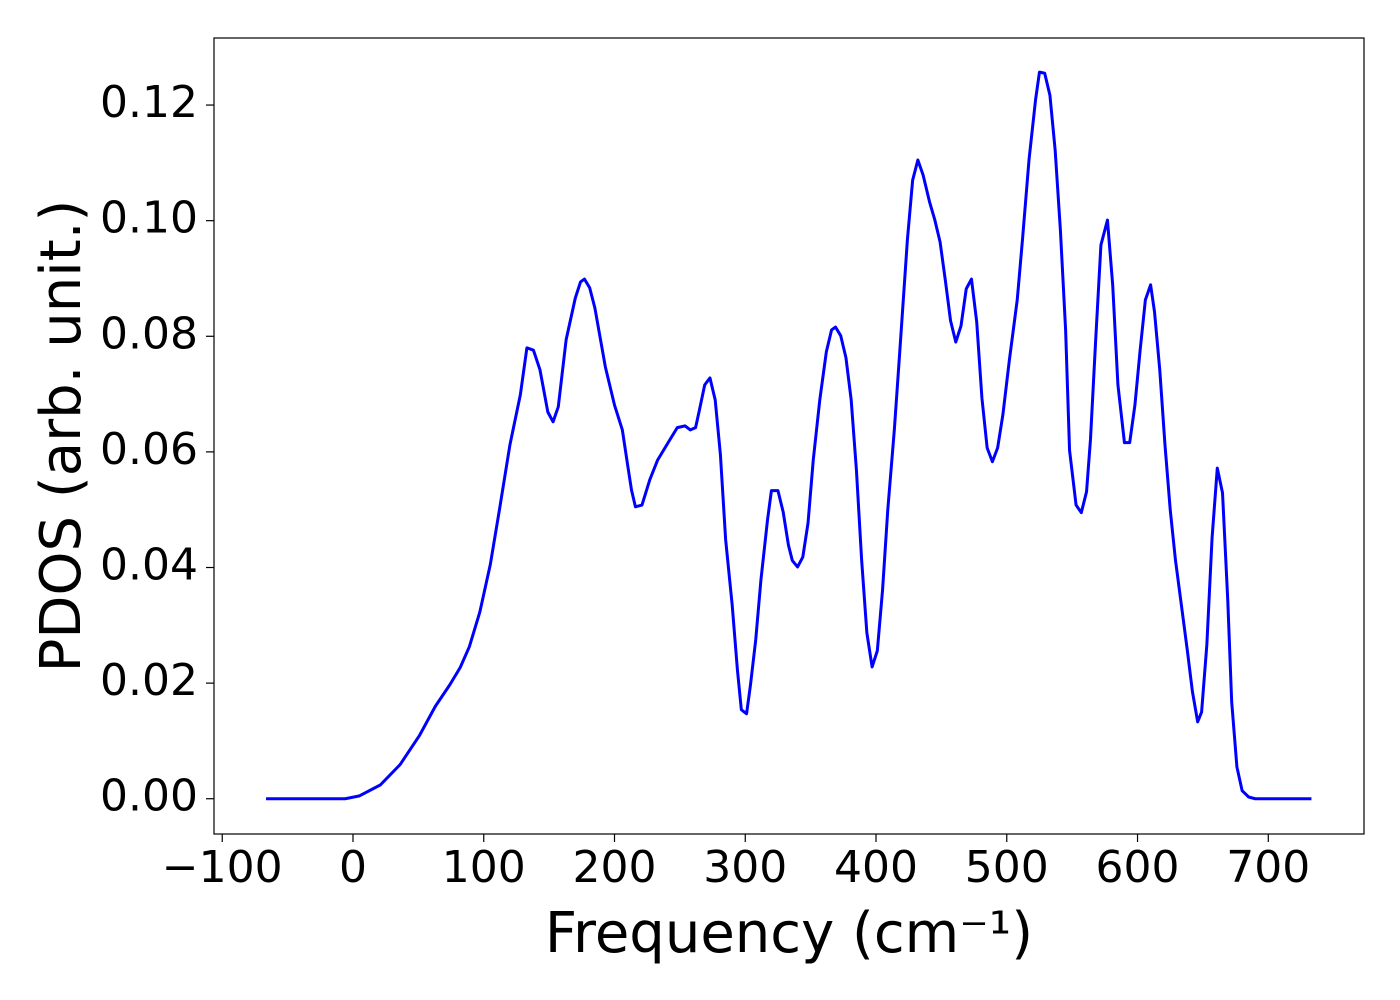 The width and height of the screenshot is (1400, 1000). Describe the element at coordinates (484, 867) in the screenshot. I see `x-tick-label: 100` at that location.